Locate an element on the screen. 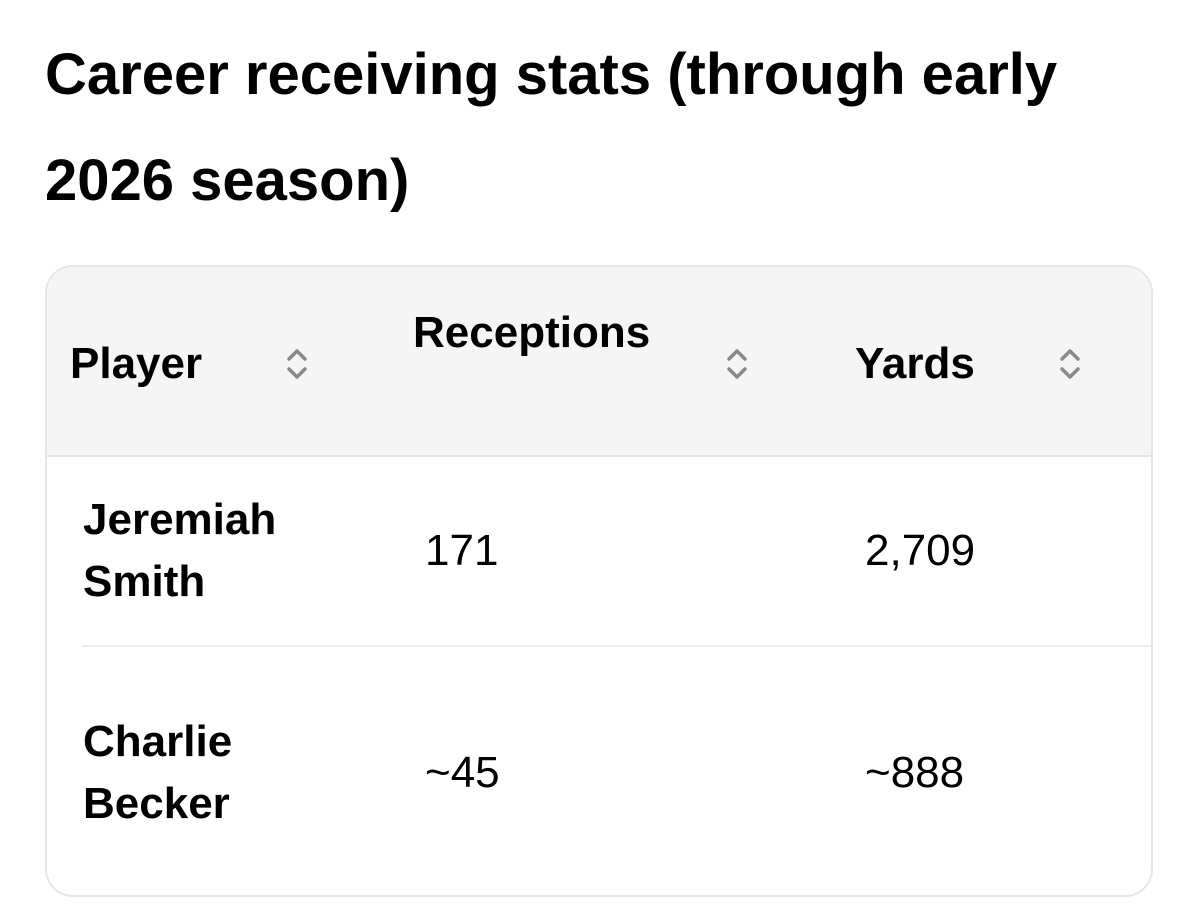  receptions: 171 is located at coordinates (462, 550).